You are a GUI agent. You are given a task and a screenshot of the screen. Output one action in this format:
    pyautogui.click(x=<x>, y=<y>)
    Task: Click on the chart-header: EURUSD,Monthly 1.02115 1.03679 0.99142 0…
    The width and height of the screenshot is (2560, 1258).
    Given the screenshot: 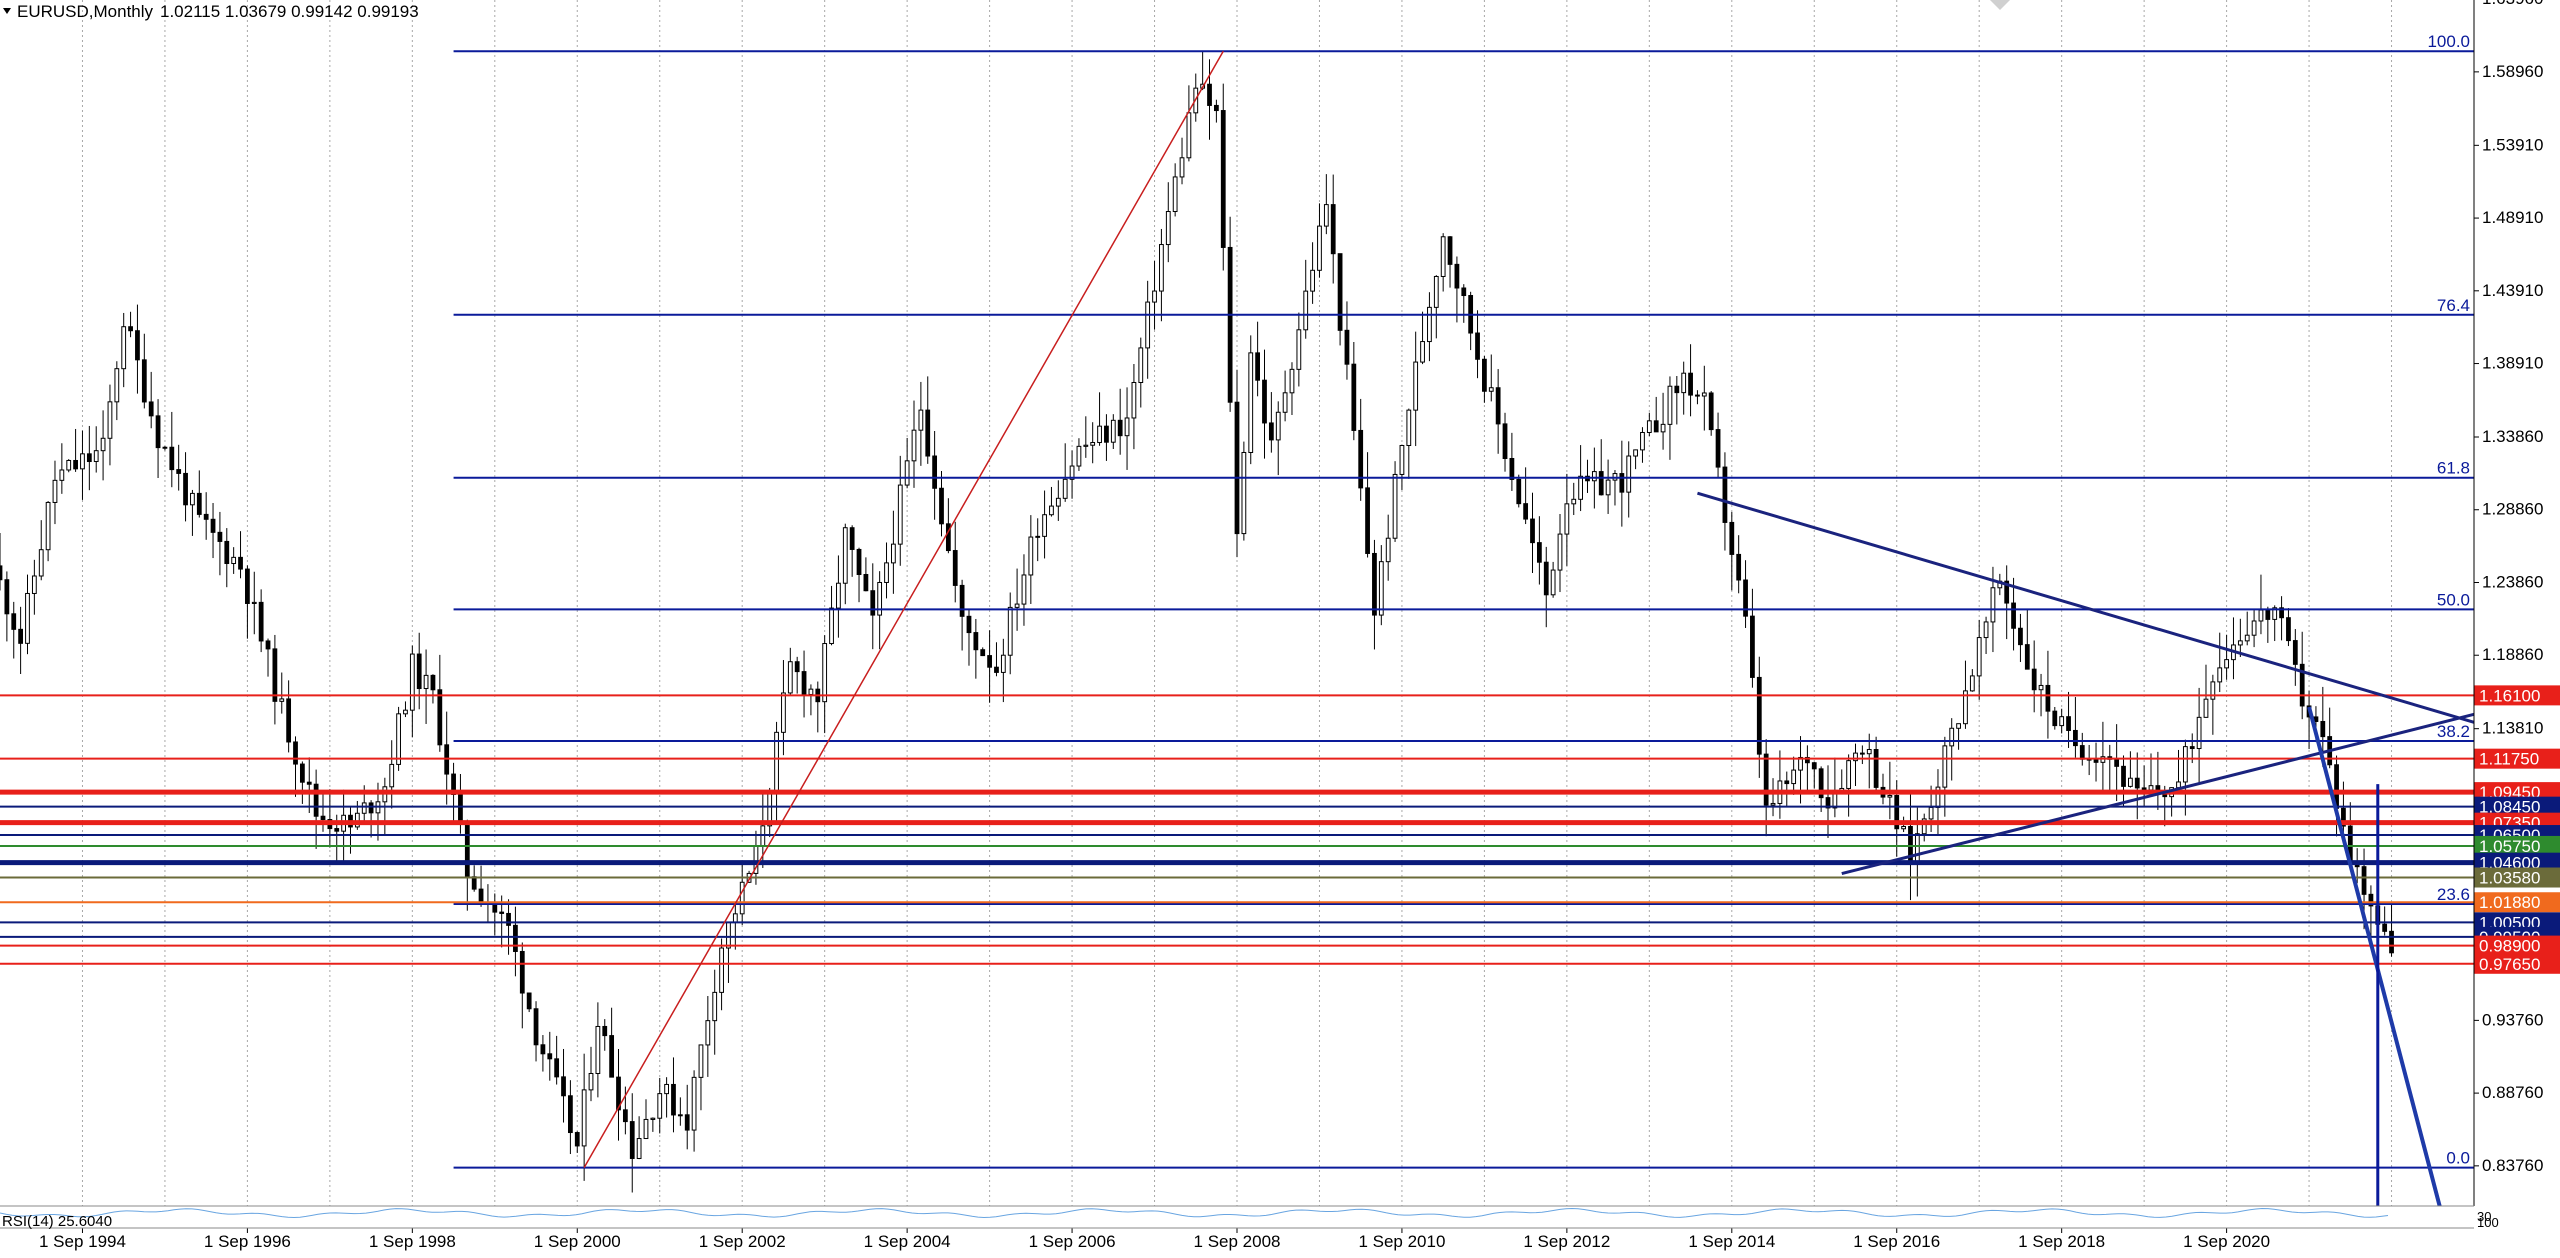 What is the action you would take?
    pyautogui.click(x=211, y=11)
    